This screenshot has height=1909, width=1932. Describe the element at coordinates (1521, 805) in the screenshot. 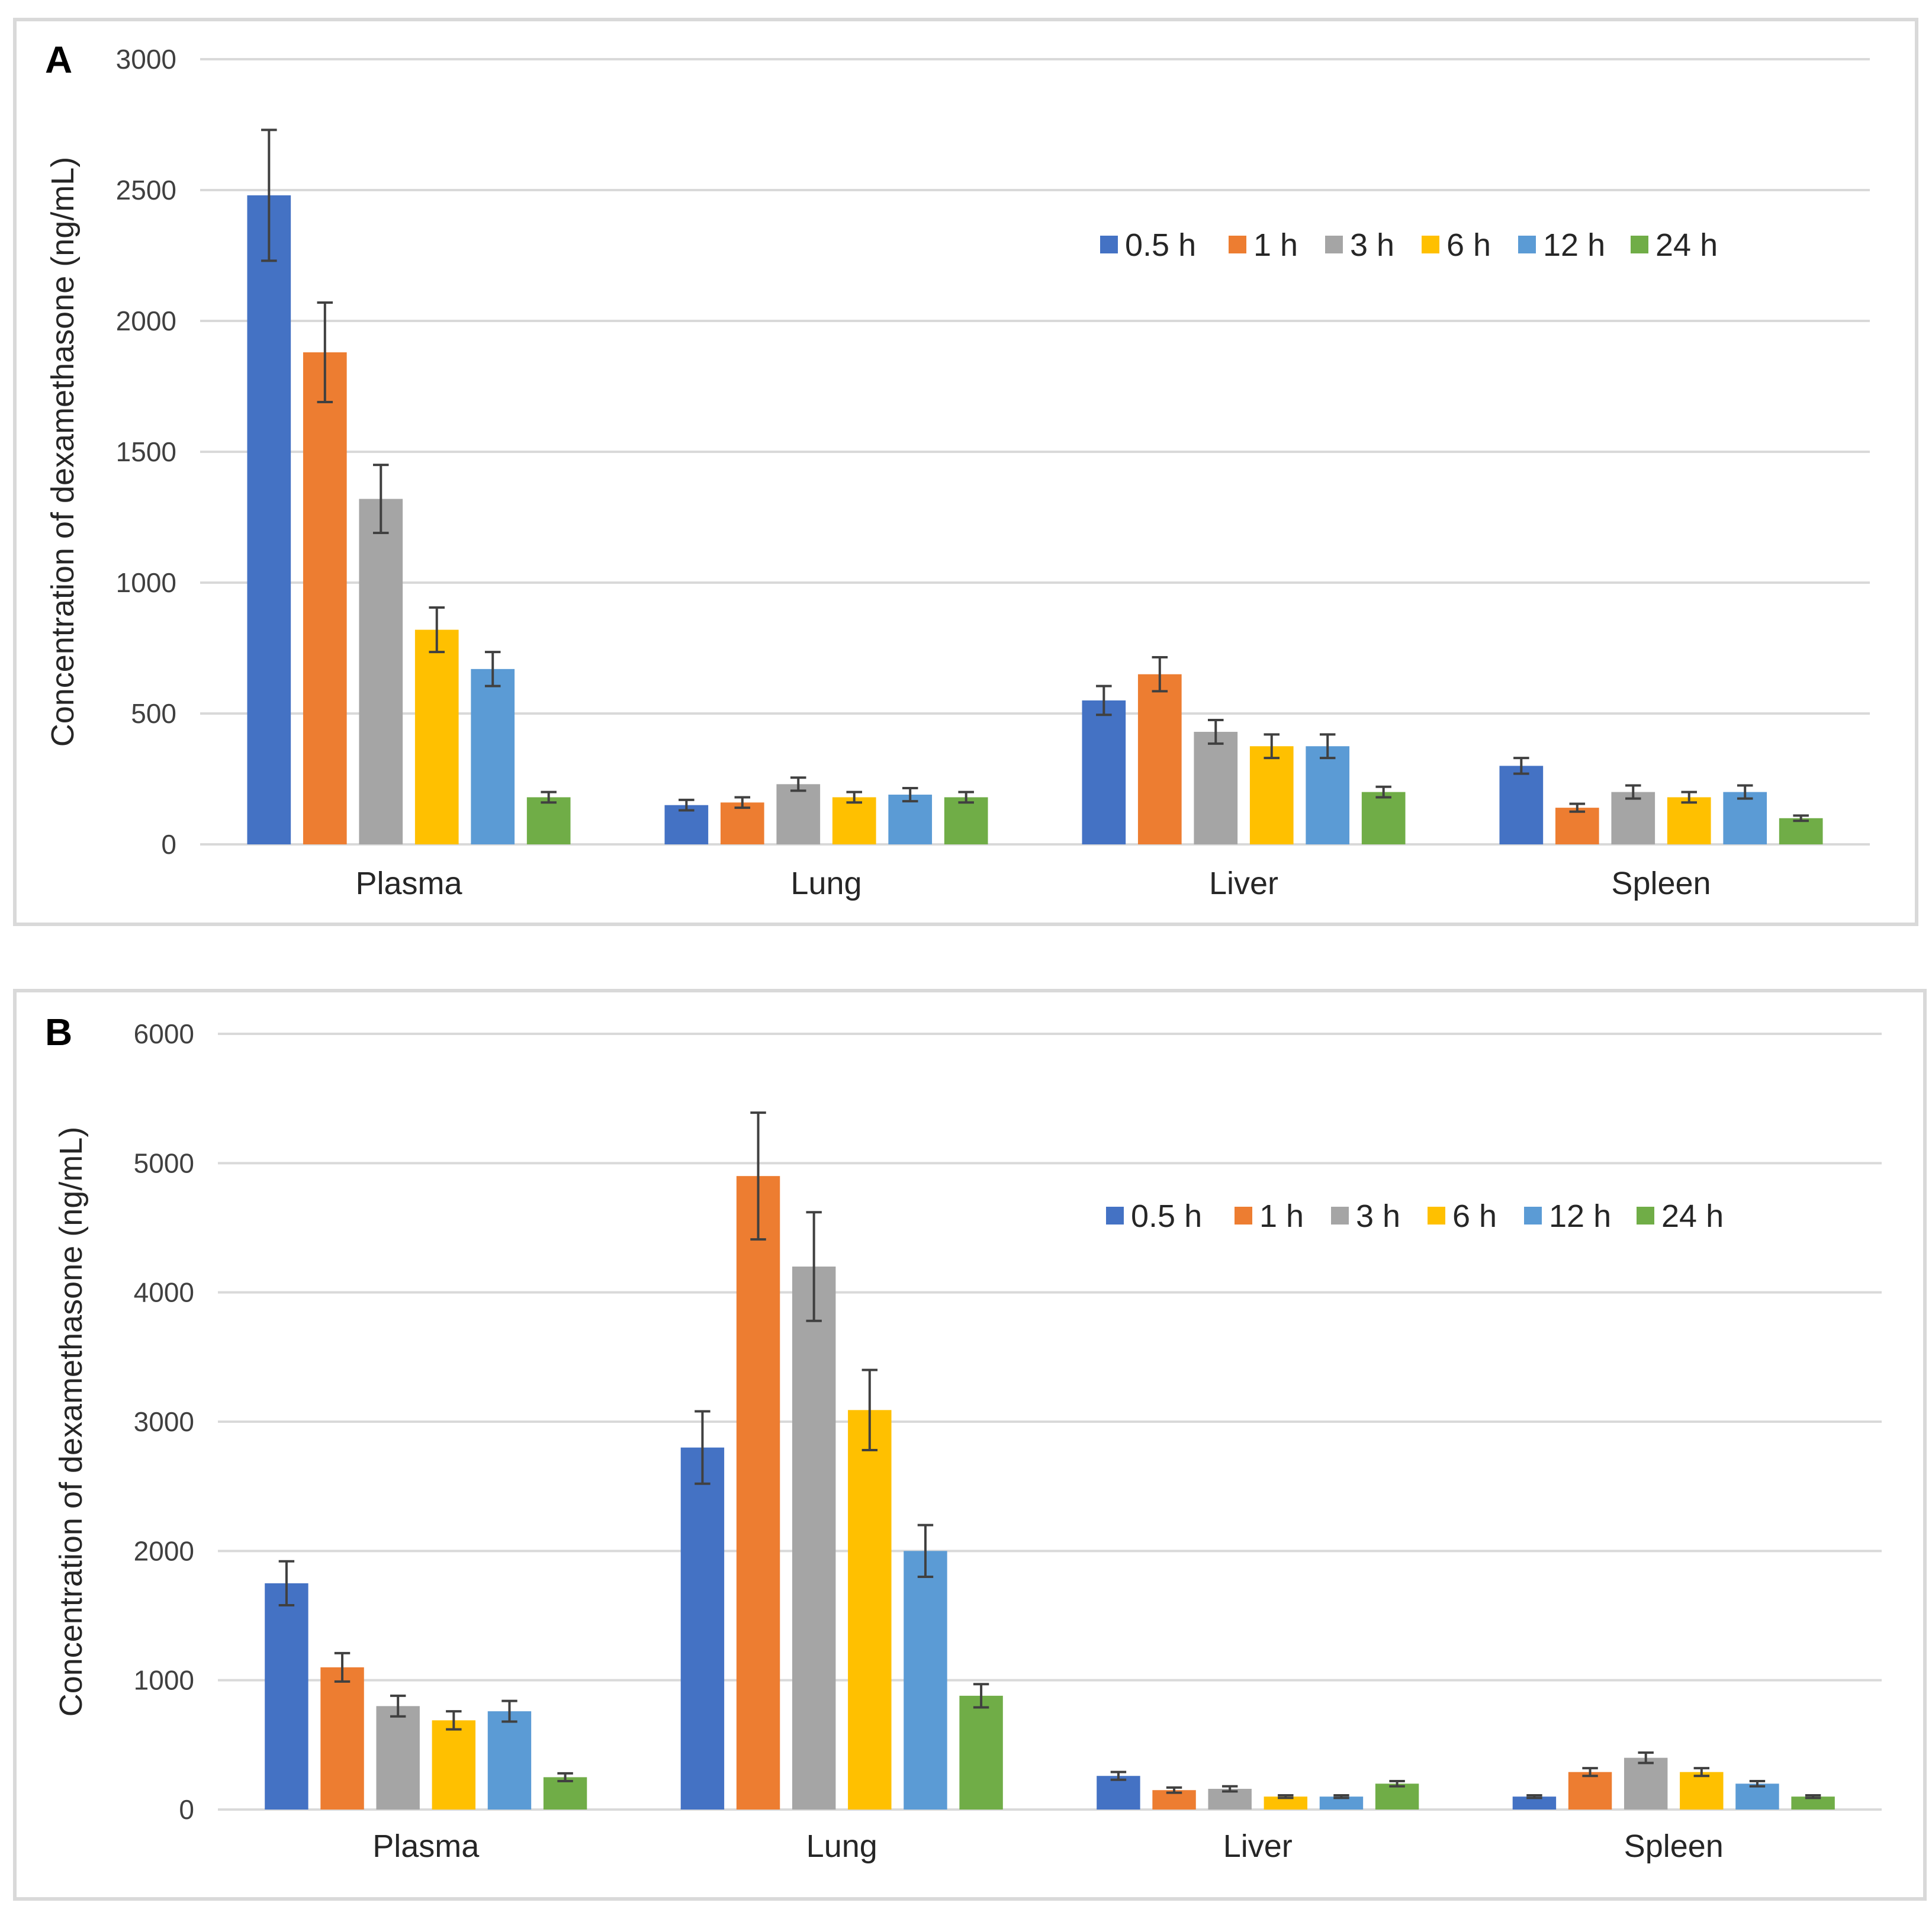

I see `bar-spleen-05h` at that location.